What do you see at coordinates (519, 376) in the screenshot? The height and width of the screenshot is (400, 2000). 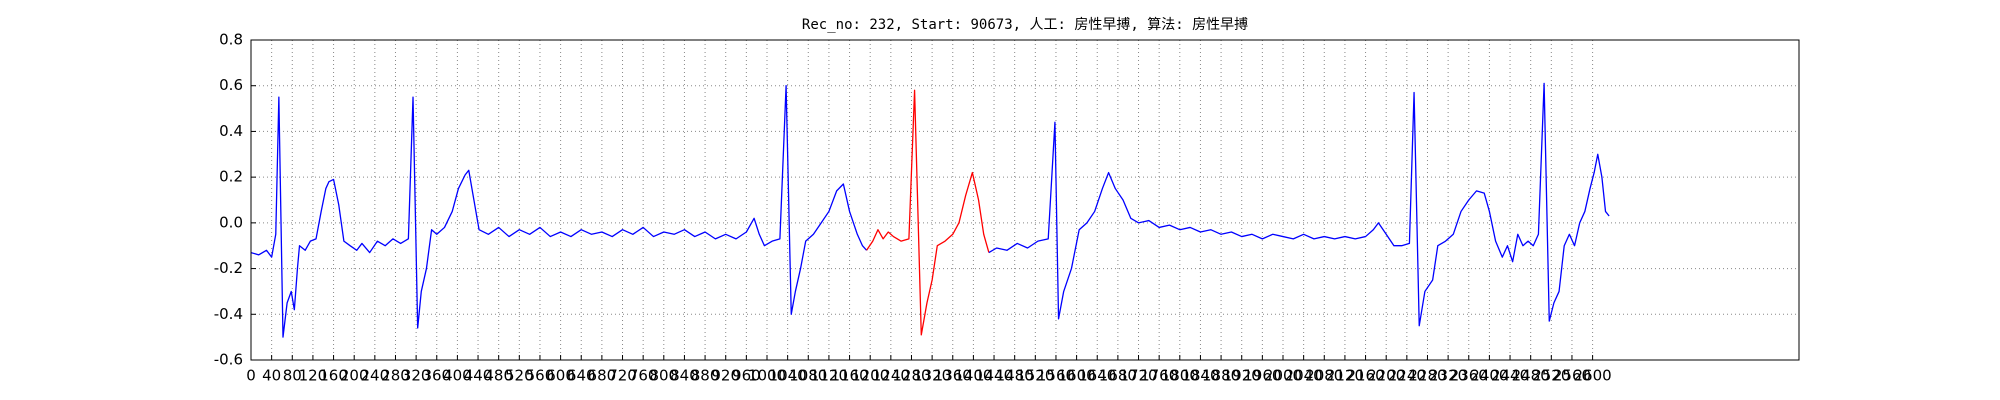 I see `x-tick-label: 520` at bounding box center [519, 376].